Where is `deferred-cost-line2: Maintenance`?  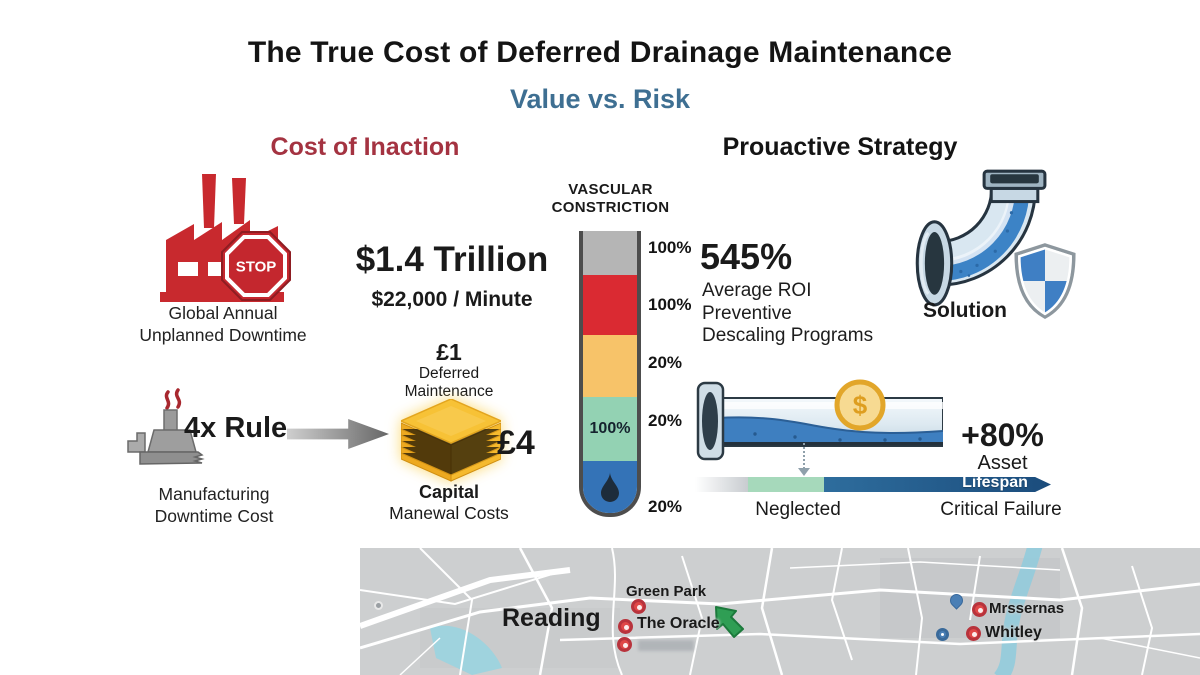 deferred-cost-line2: Maintenance is located at coordinates (449, 391).